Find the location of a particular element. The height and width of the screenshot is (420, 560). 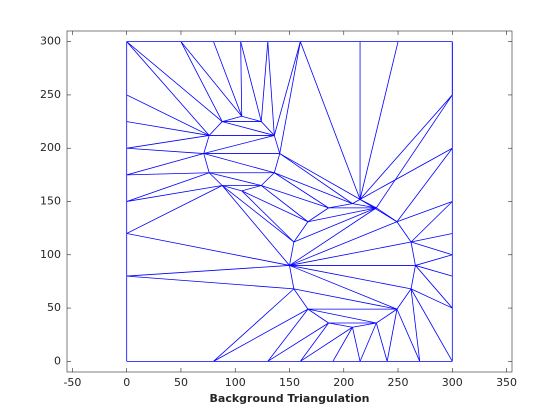

y-tick-label: 100 is located at coordinates (50, 254).